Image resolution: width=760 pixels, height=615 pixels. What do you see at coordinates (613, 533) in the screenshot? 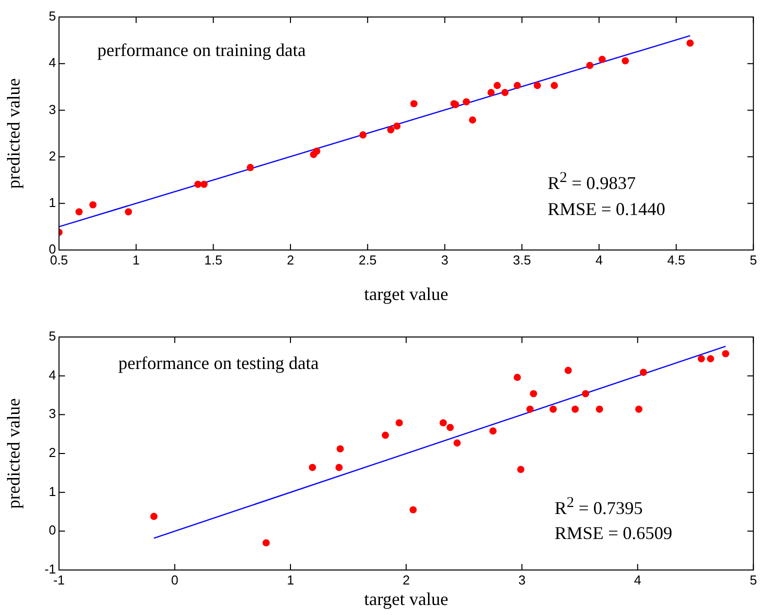
I see `annotation: RMSE = 0.6509` at bounding box center [613, 533].